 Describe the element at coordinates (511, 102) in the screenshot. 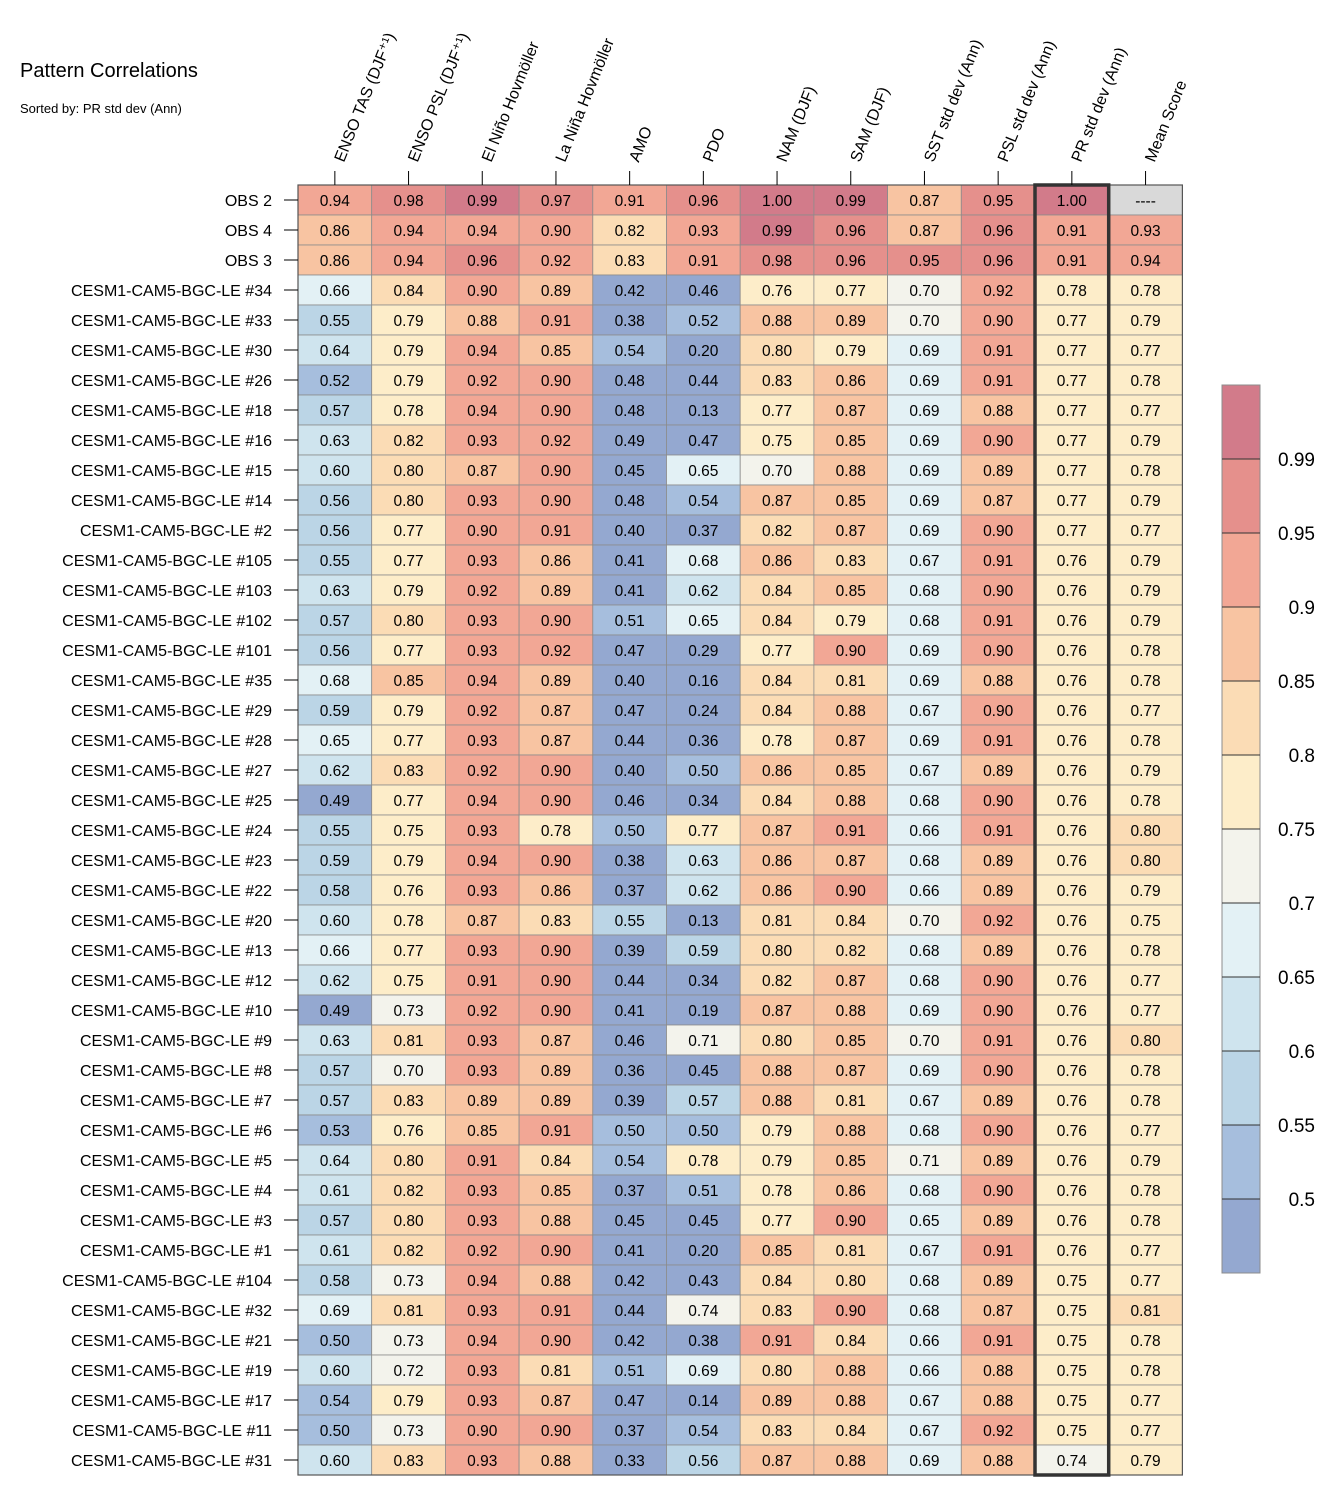

I see `column-label: El Niño Hovmöller` at that location.